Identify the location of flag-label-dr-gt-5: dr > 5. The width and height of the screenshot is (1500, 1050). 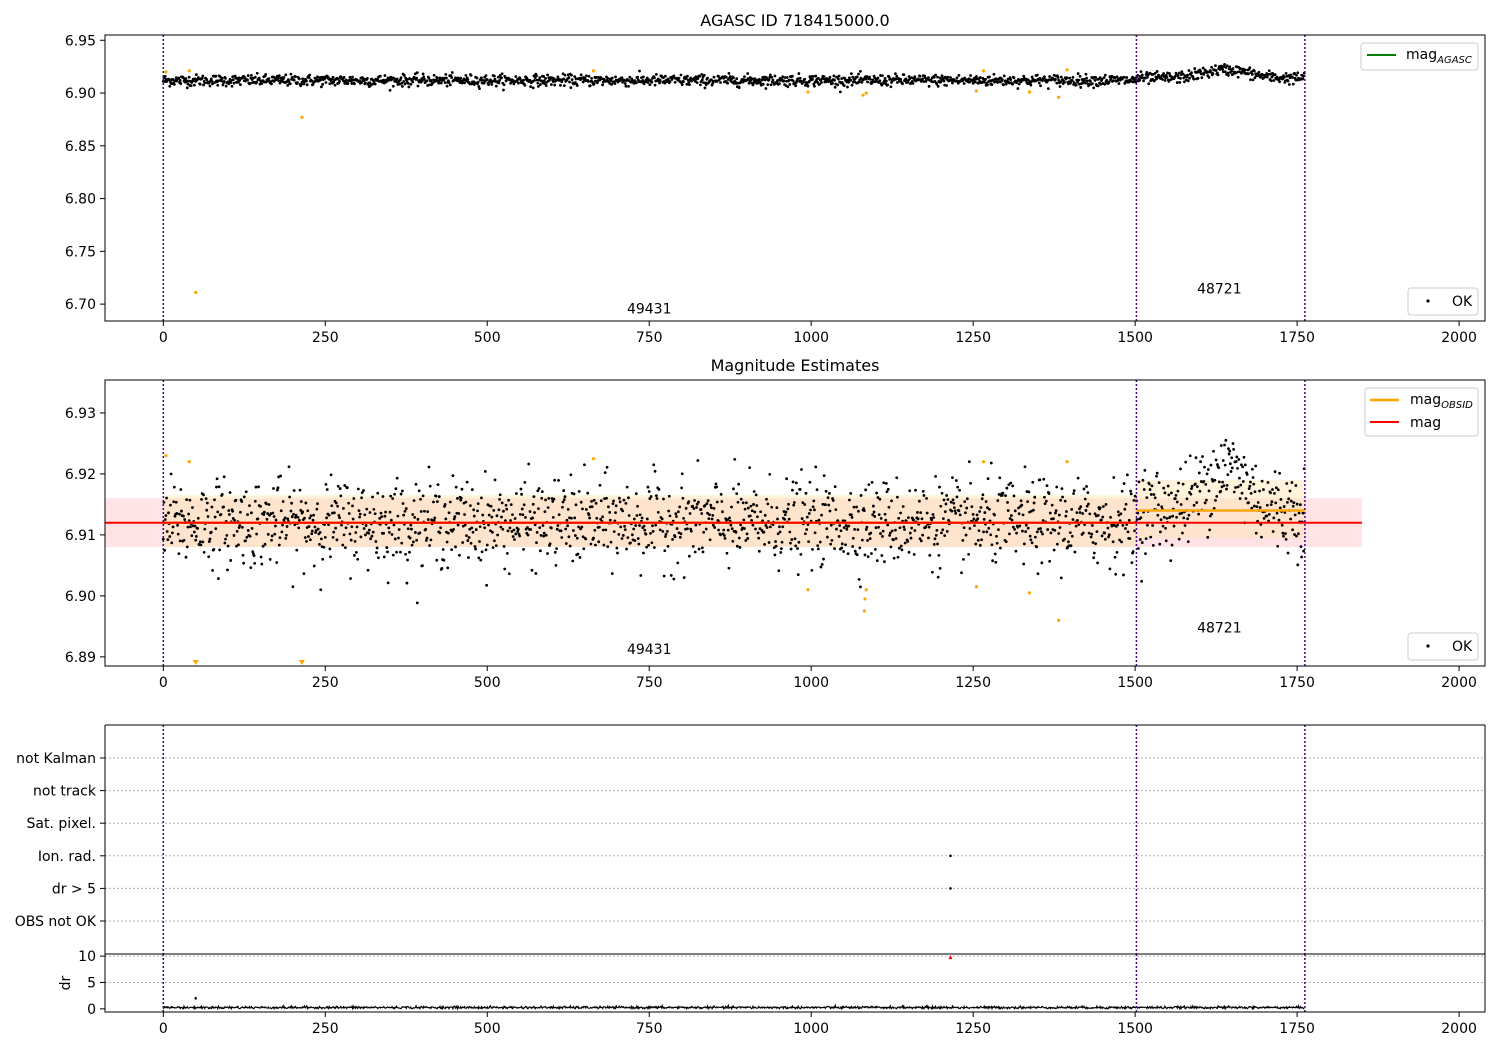
(74, 889).